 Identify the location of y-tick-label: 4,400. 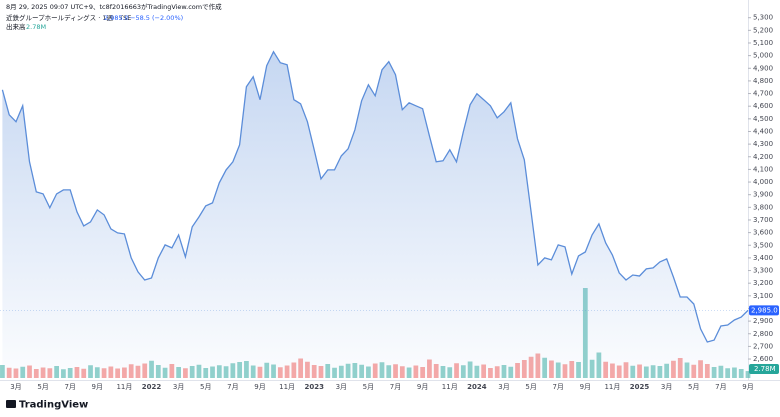
(763, 131).